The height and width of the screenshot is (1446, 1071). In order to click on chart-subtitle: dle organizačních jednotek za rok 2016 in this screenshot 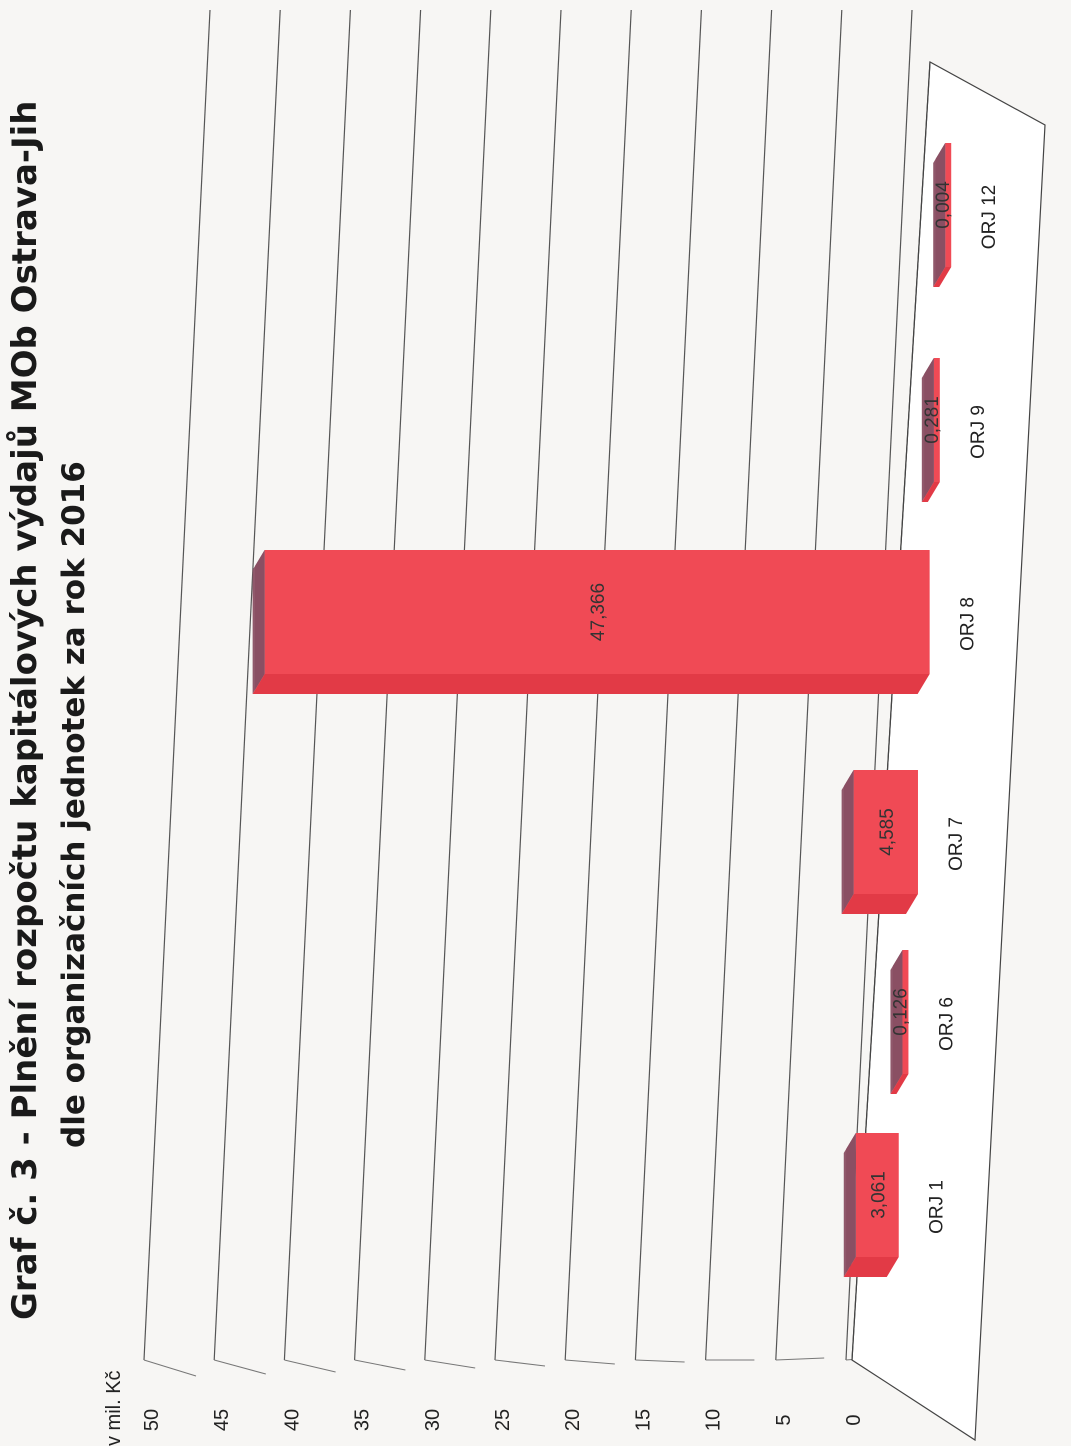, I will do `click(74, 804)`.